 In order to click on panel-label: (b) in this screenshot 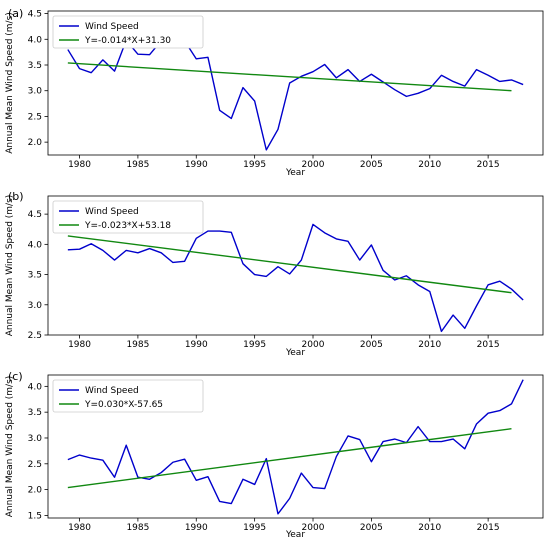, I will do `click(16, 196)`.